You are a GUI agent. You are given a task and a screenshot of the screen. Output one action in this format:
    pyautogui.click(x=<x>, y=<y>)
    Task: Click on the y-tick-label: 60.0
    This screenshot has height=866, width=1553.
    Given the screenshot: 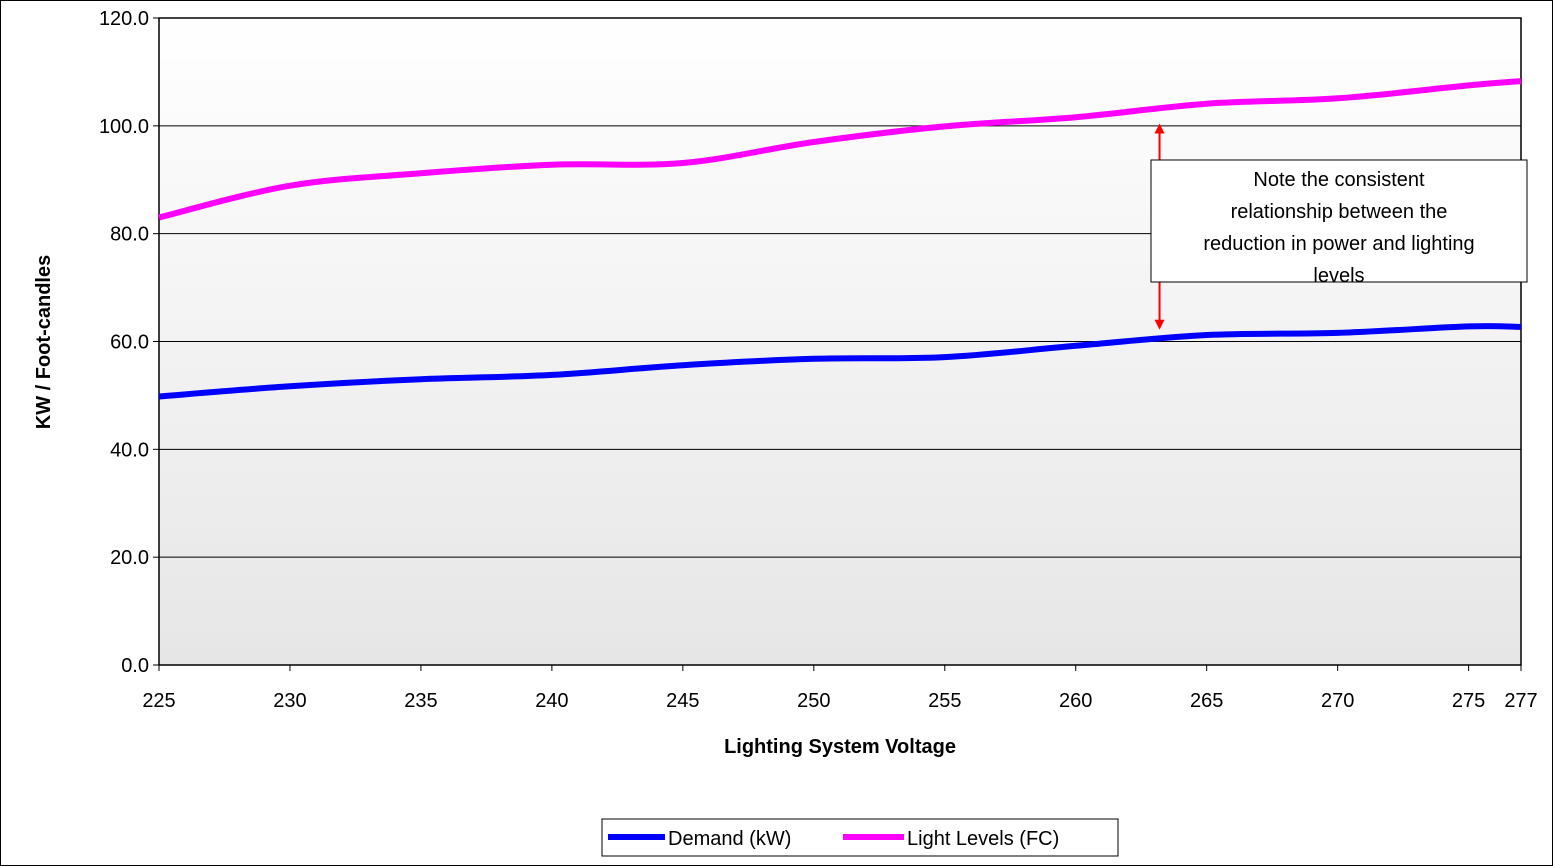 What is the action you would take?
    pyautogui.click(x=129, y=343)
    